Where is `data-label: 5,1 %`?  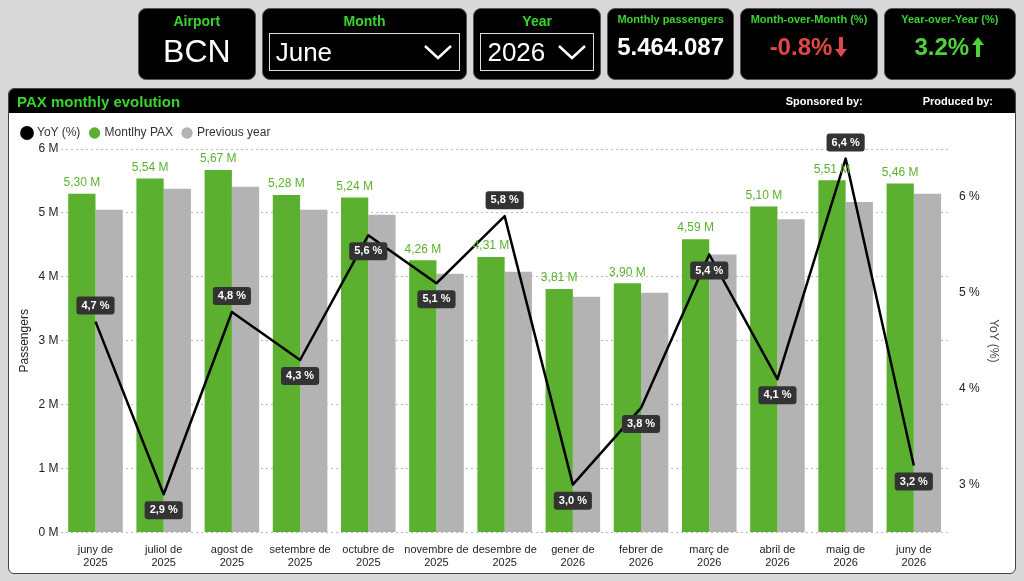 data-label: 5,1 % is located at coordinates (436, 298).